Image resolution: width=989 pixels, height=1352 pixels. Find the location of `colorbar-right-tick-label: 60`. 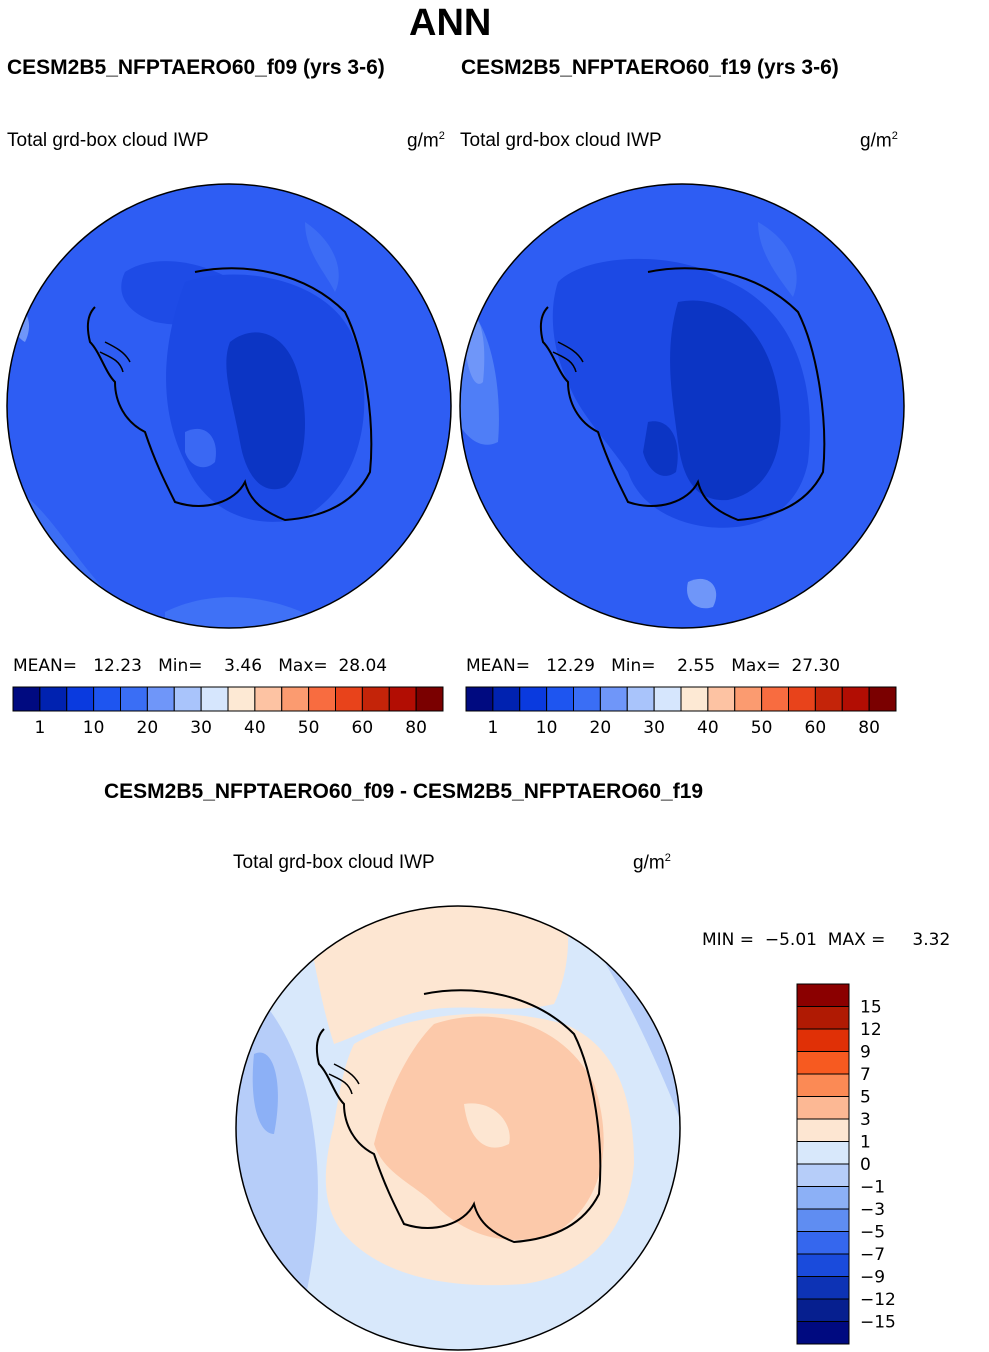

colorbar-right-tick-label: 60 is located at coordinates (816, 728).